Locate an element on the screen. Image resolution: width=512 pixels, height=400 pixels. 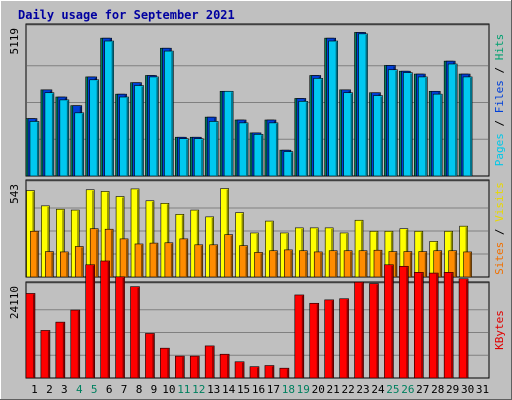
x-tick-label: 27 is located at coordinates (422, 389).